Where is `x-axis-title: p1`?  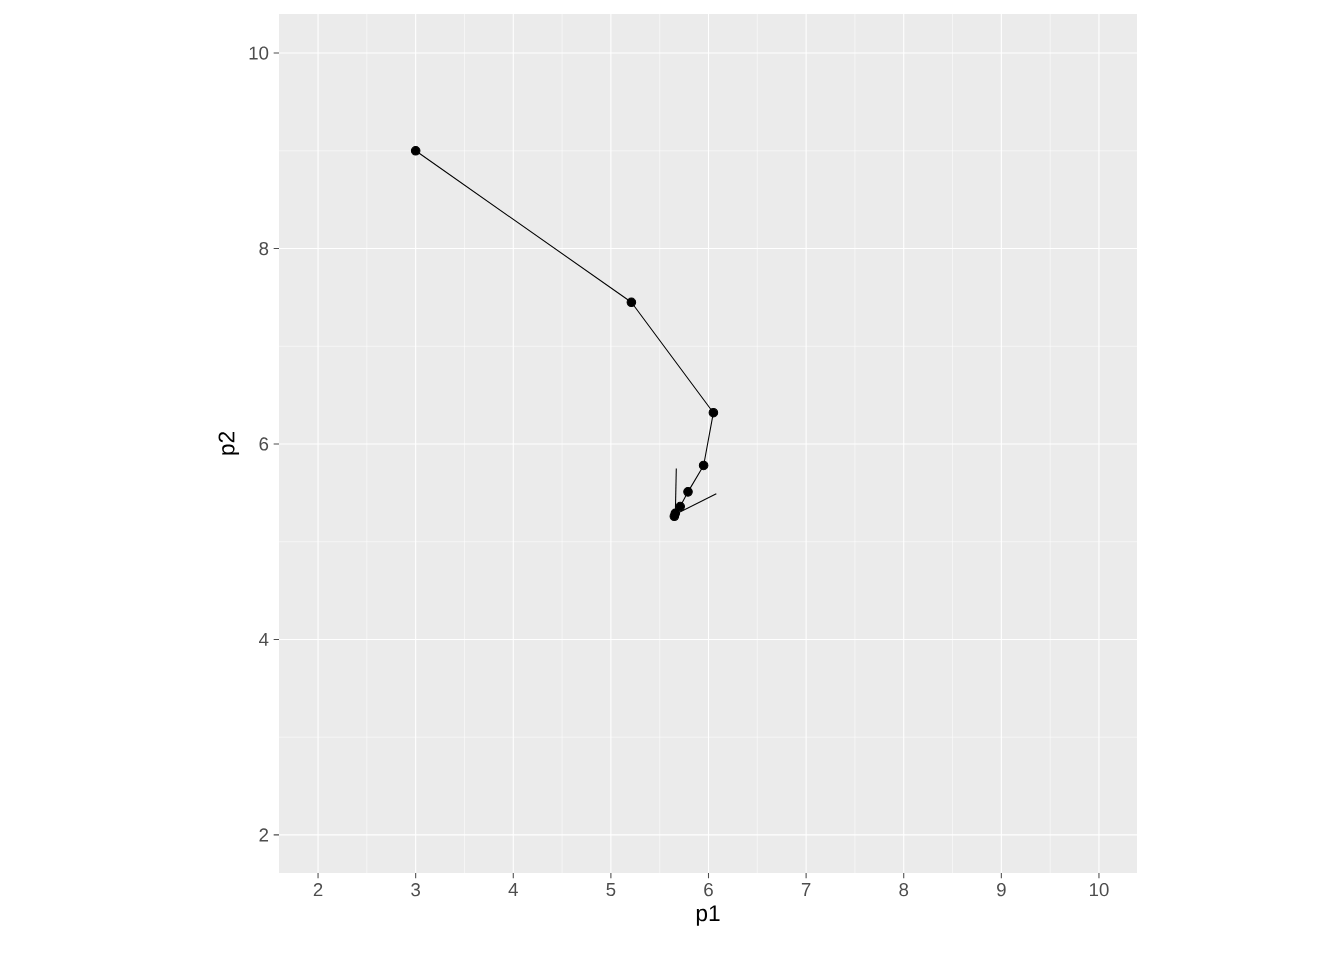 x-axis-title: p1 is located at coordinates (708, 915).